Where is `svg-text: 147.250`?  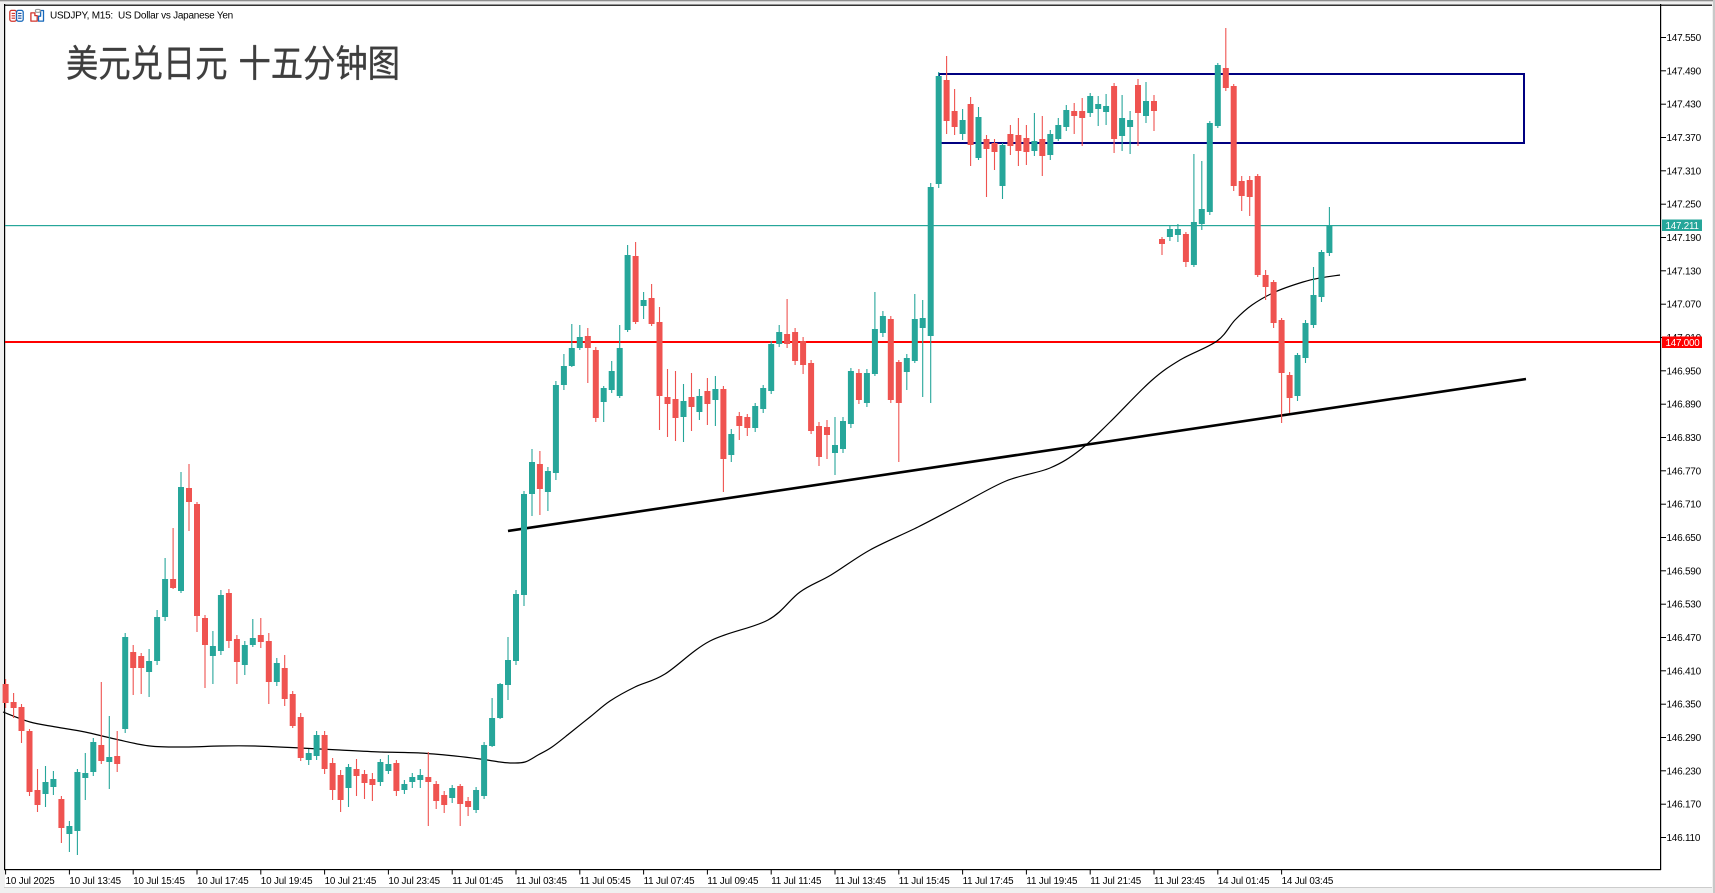
svg-text: 147.250 is located at coordinates (1684, 205).